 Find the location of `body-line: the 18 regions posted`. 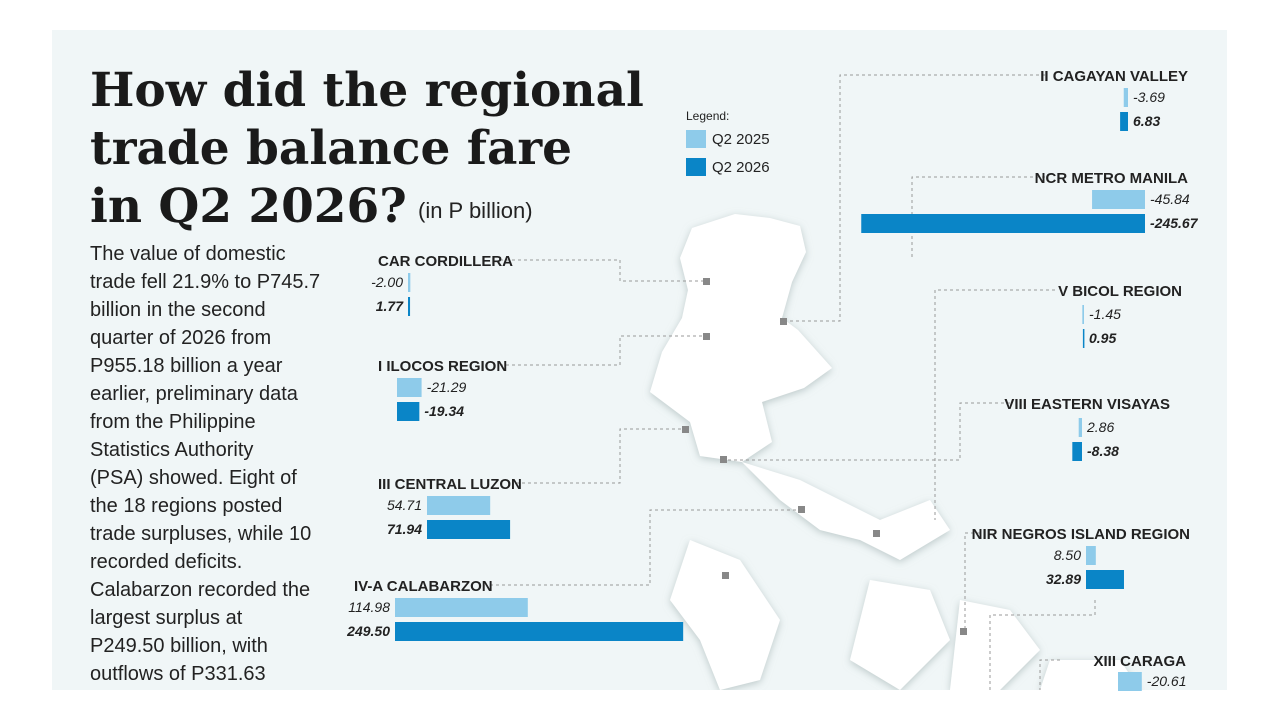

body-line: the 18 regions posted is located at coordinates (186, 506).